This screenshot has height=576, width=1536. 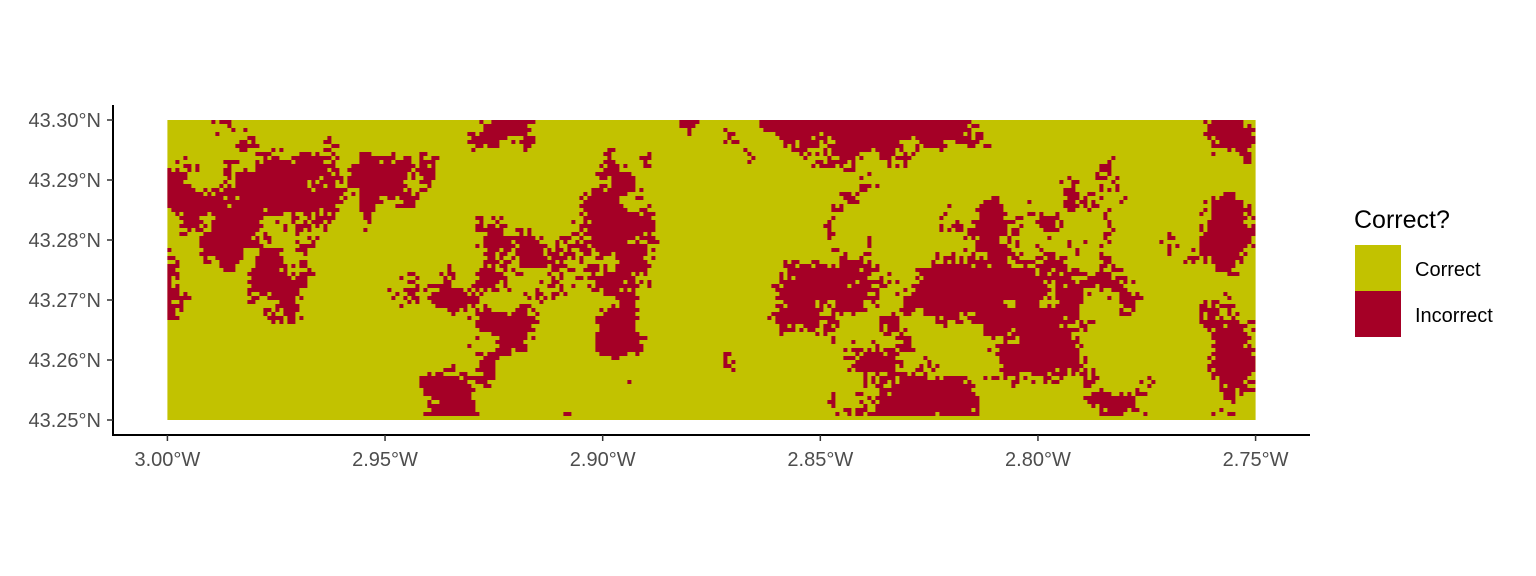 I want to click on y-tick-label: 43.29°N, so click(x=65, y=181).